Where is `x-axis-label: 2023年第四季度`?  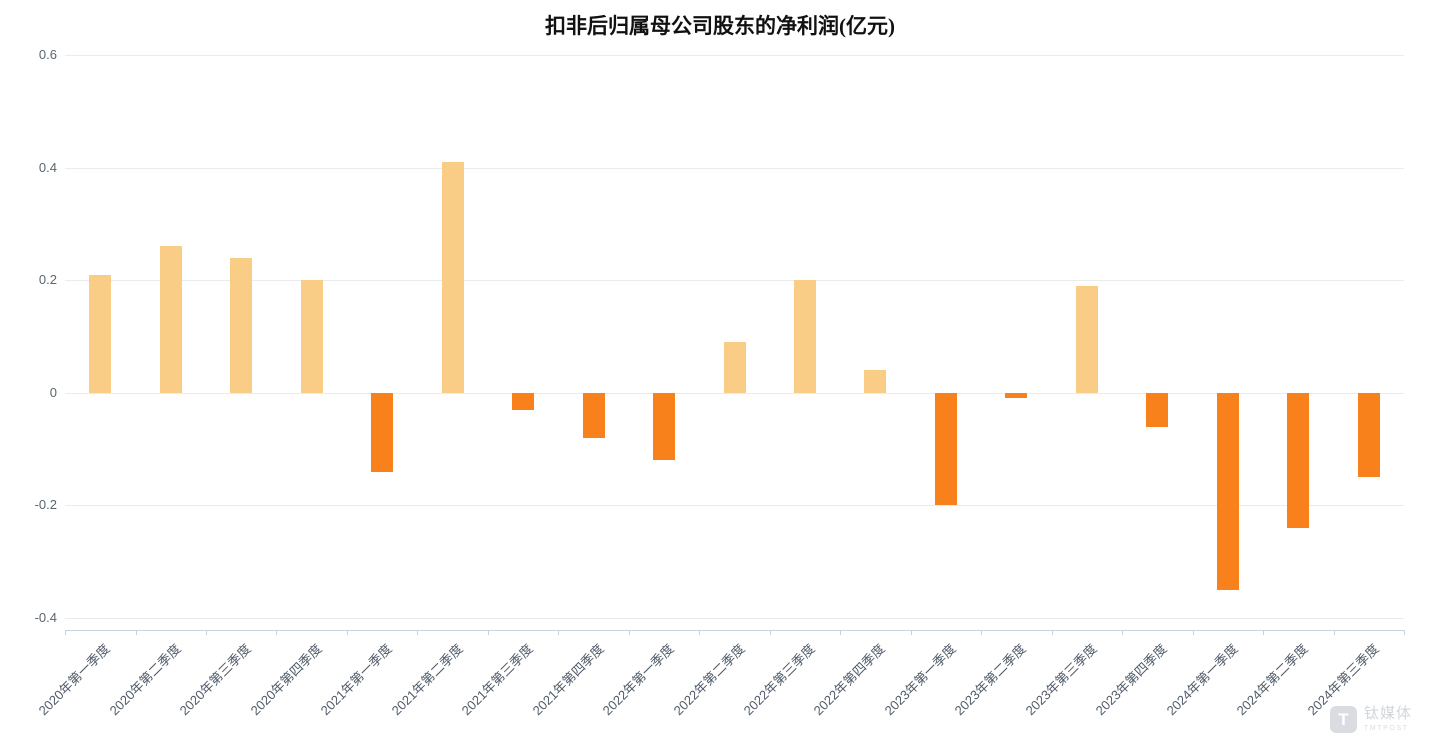
x-axis-label: 2023年第四季度 is located at coordinates (1132, 680).